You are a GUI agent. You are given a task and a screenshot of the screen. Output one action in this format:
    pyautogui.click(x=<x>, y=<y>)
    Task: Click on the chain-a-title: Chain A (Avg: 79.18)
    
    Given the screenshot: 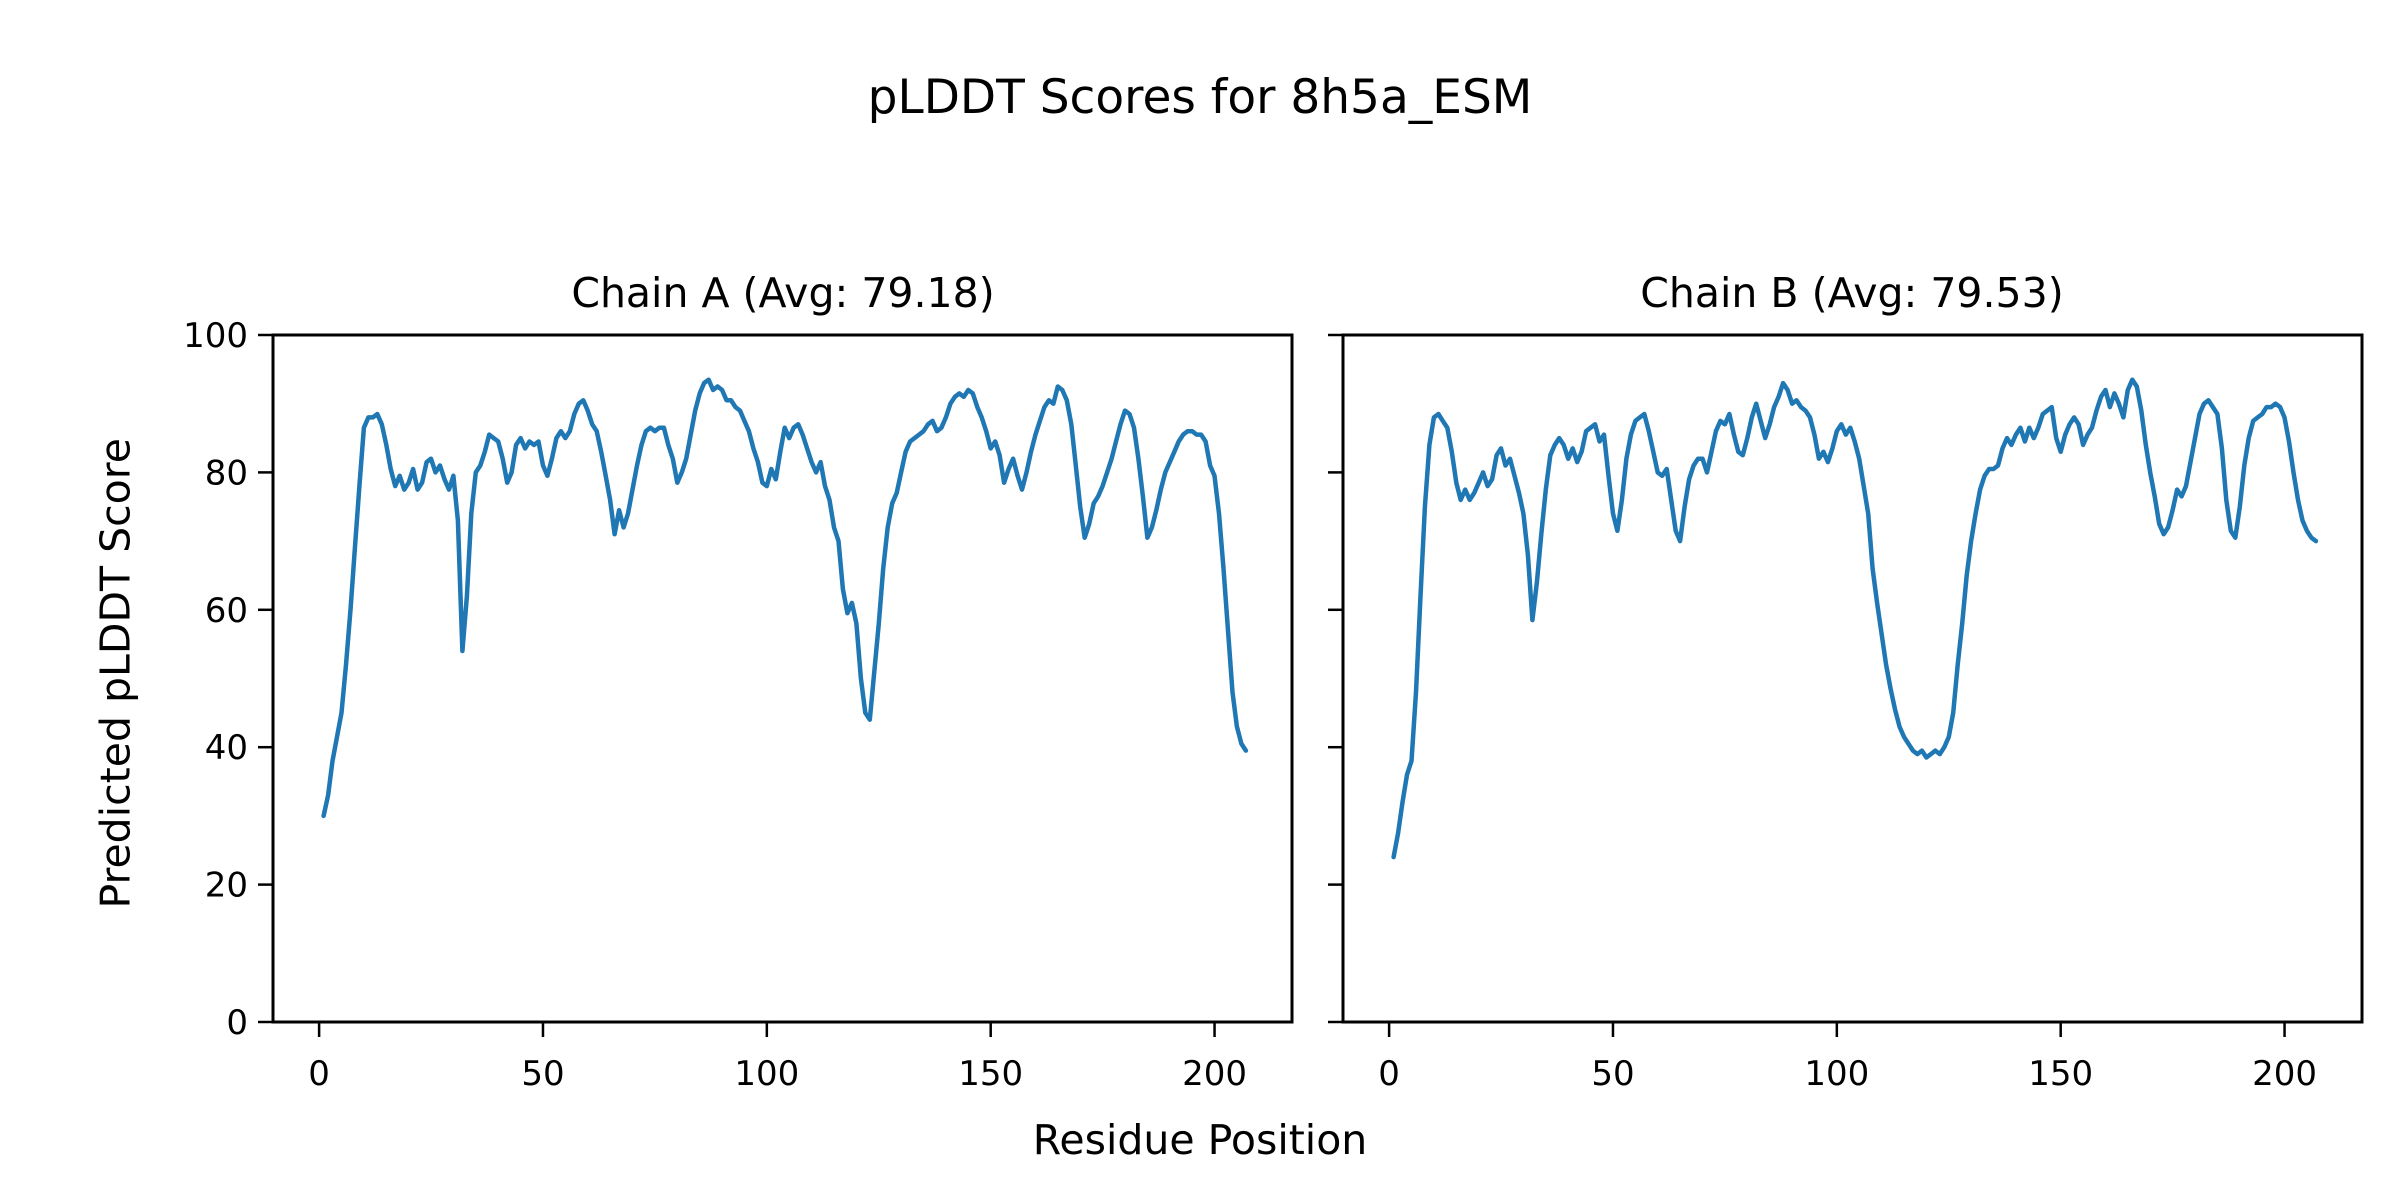 What is the action you would take?
    pyautogui.click(x=783, y=293)
    